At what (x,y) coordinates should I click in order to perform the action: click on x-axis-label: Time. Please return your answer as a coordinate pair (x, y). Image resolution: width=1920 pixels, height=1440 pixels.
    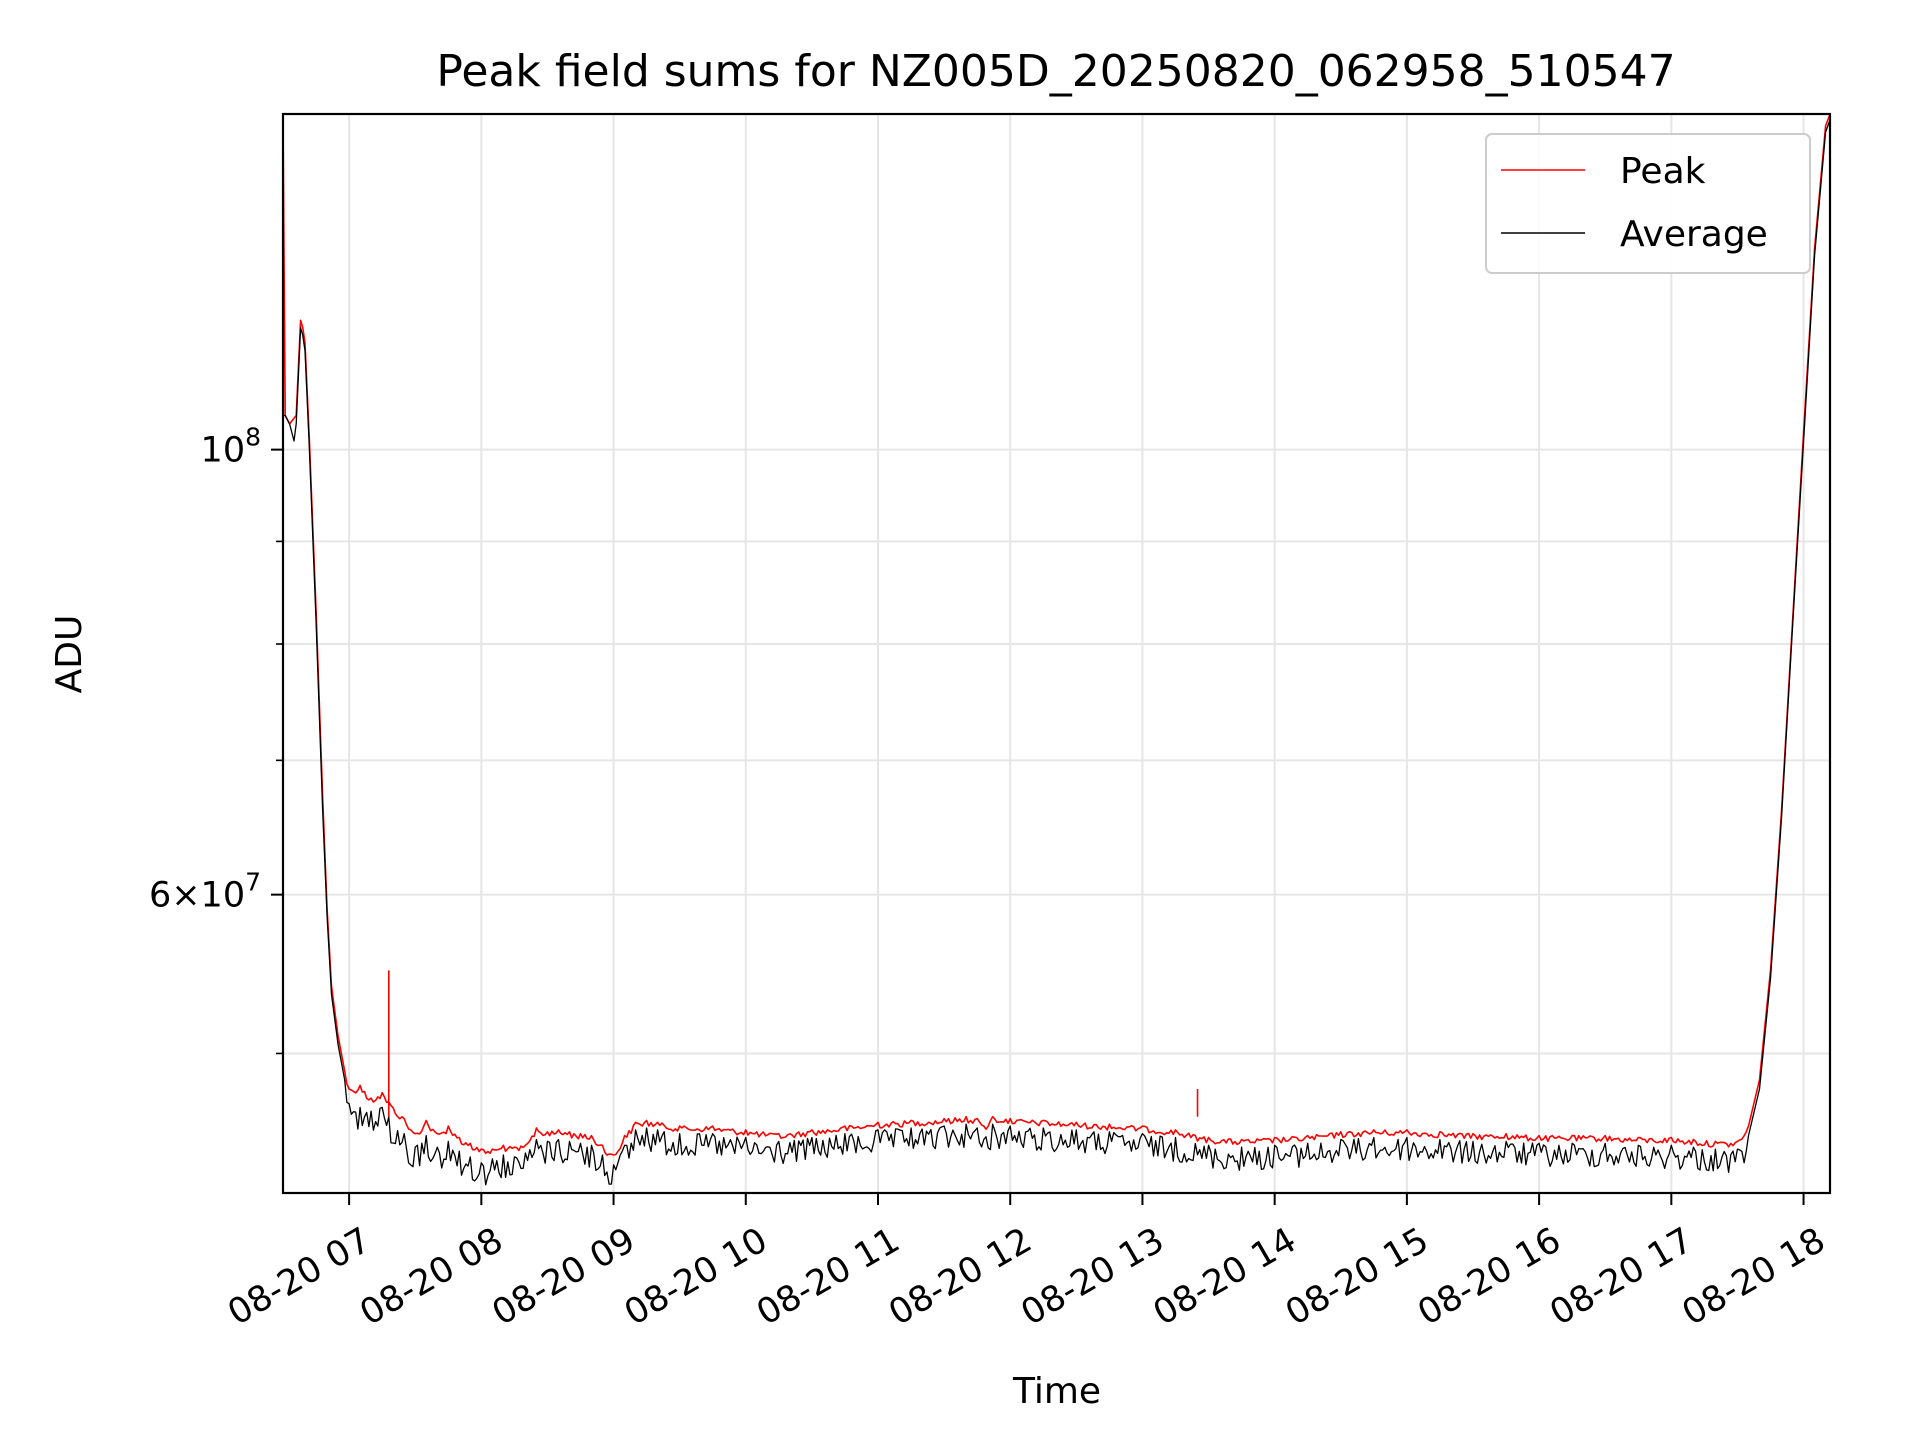
    Looking at the image, I should click on (1056, 1391).